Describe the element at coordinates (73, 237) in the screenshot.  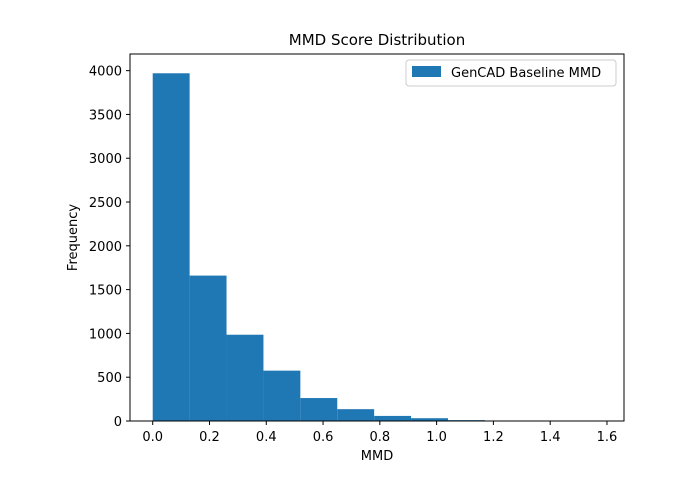
I see `y-axis-label: Frequency` at that location.